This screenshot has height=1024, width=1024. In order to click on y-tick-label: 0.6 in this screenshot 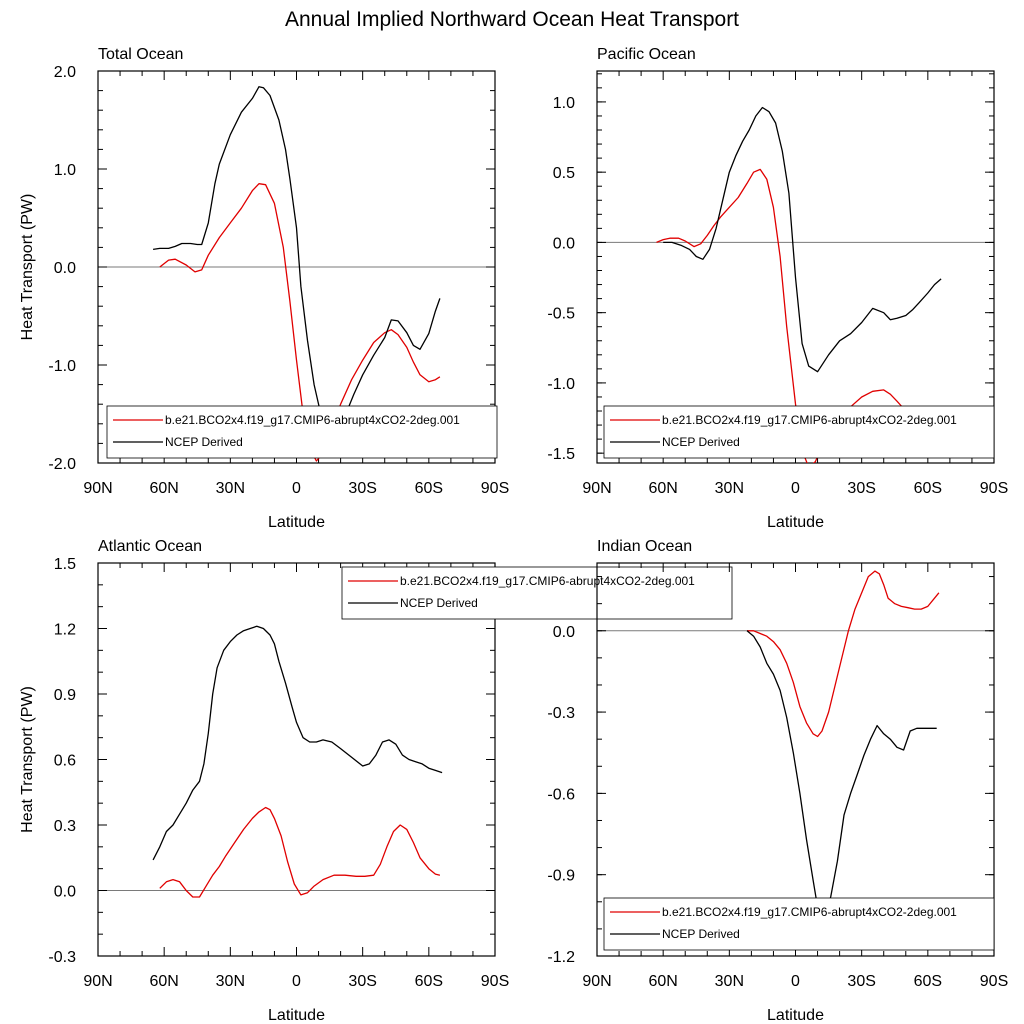, I will do `click(65, 761)`.